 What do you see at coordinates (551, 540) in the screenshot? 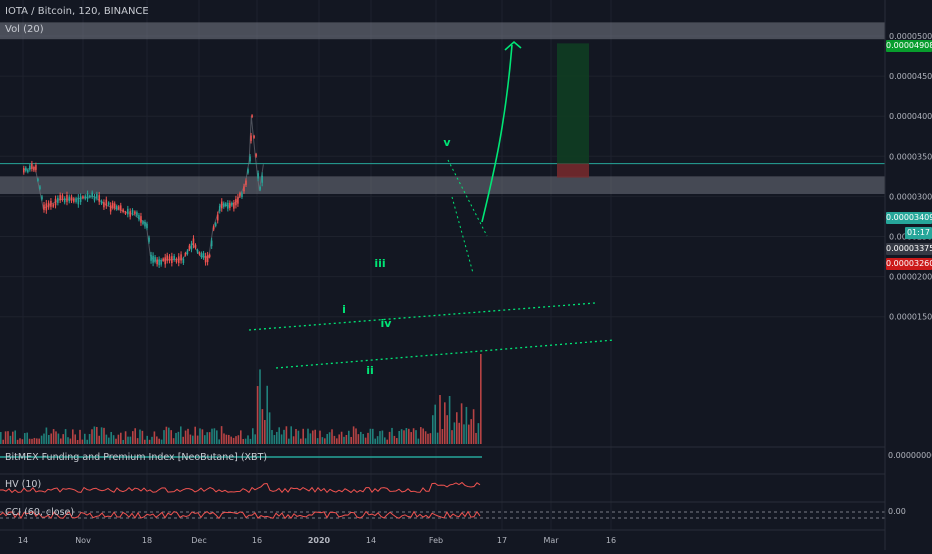
I see `time-tick: Mar` at bounding box center [551, 540].